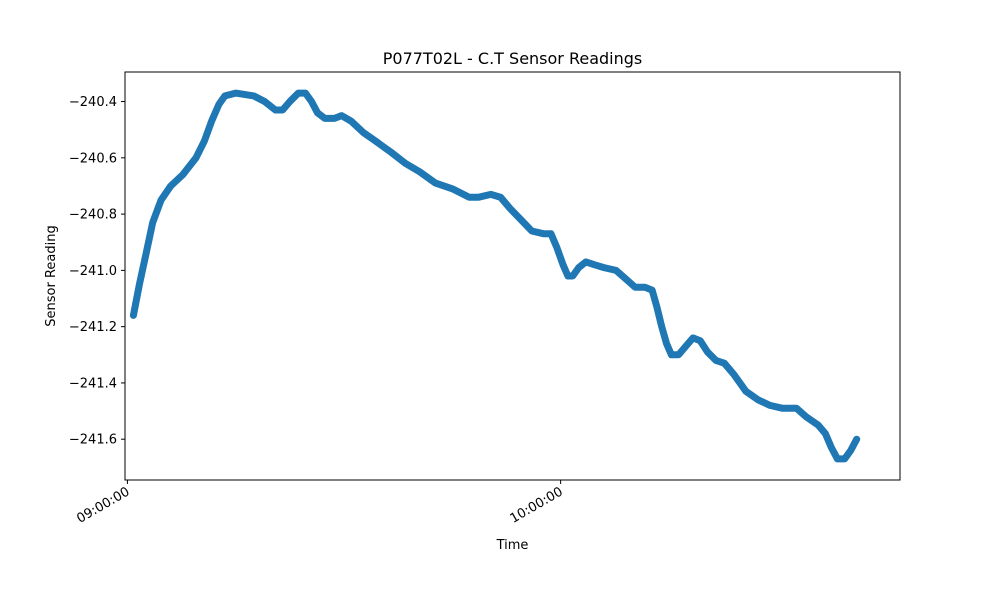 The width and height of the screenshot is (1000, 600). What do you see at coordinates (93, 102) in the screenshot?
I see `y-tick-label: −240.4` at bounding box center [93, 102].